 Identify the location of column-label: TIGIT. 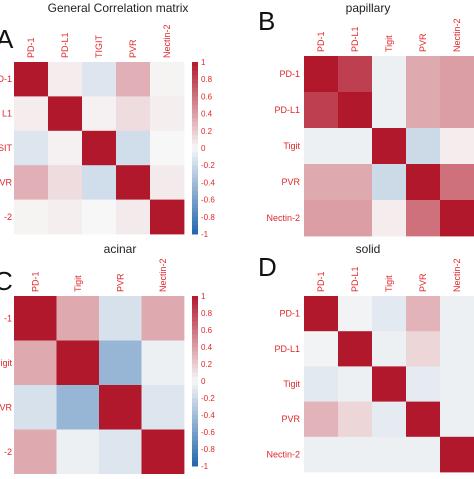
(99, 46).